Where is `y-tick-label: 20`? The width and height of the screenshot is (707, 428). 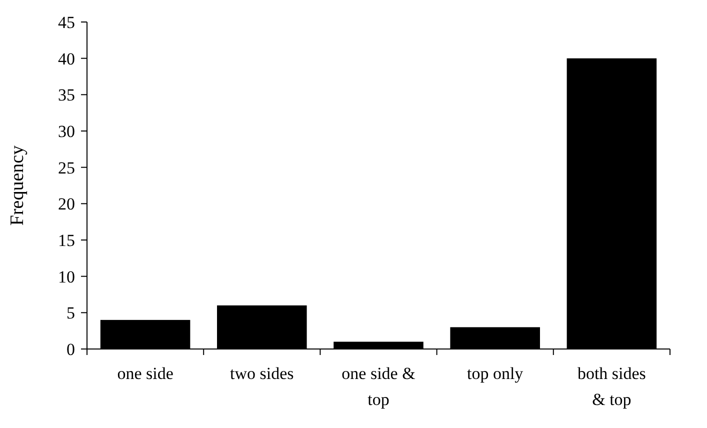
y-tick-label: 20 is located at coordinates (66, 204).